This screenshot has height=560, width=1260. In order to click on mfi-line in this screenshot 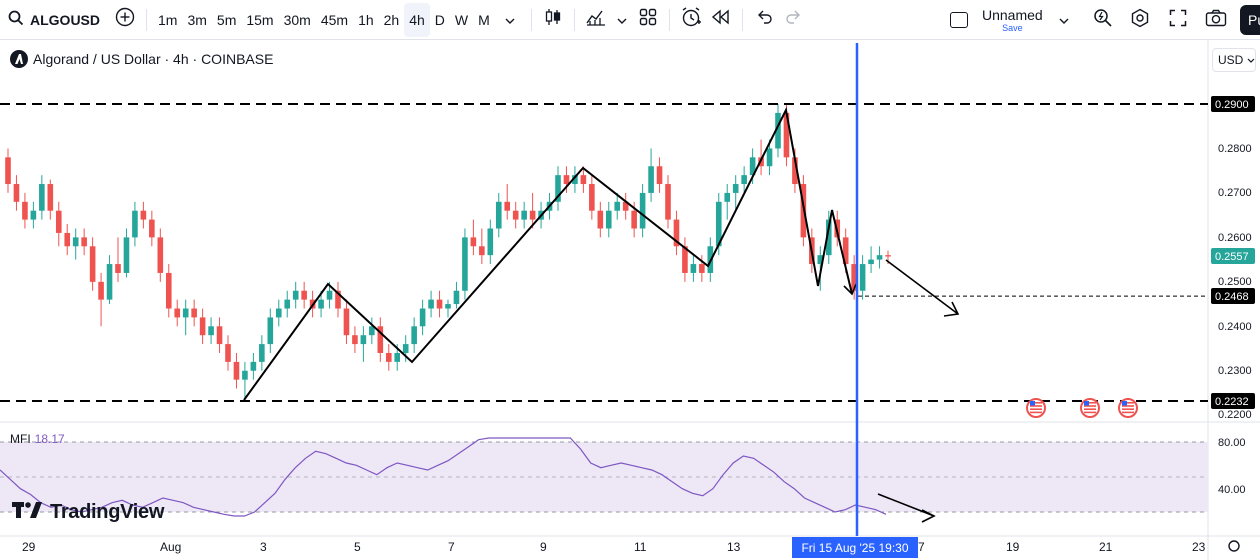, I will do `click(443, 477)`.